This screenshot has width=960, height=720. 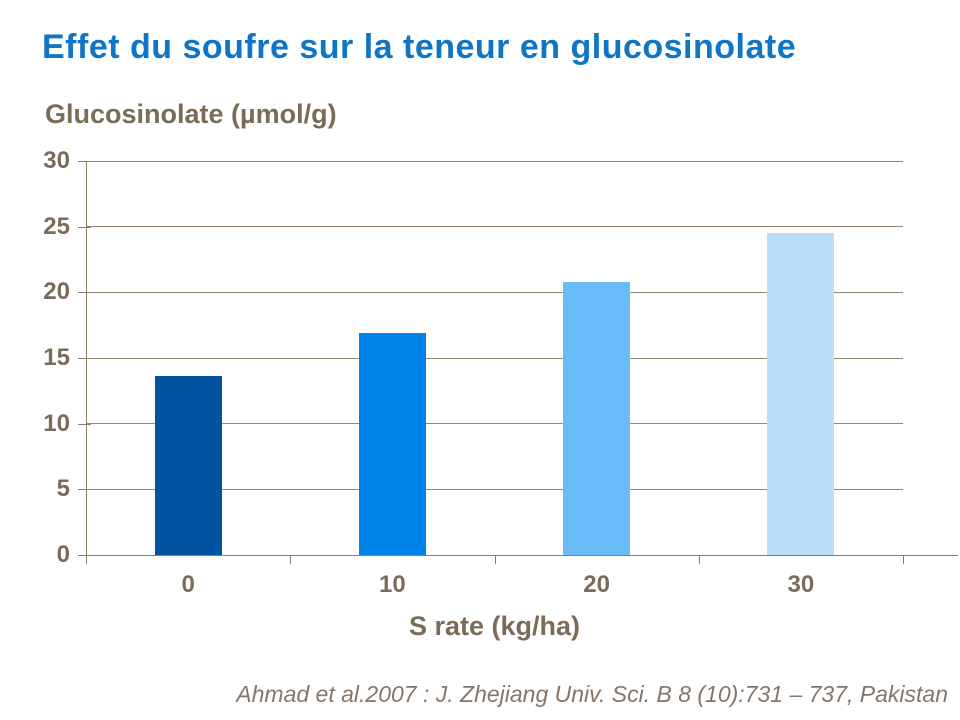 What do you see at coordinates (56, 423) in the screenshot?
I see `y-tick-label-10: 10` at bounding box center [56, 423].